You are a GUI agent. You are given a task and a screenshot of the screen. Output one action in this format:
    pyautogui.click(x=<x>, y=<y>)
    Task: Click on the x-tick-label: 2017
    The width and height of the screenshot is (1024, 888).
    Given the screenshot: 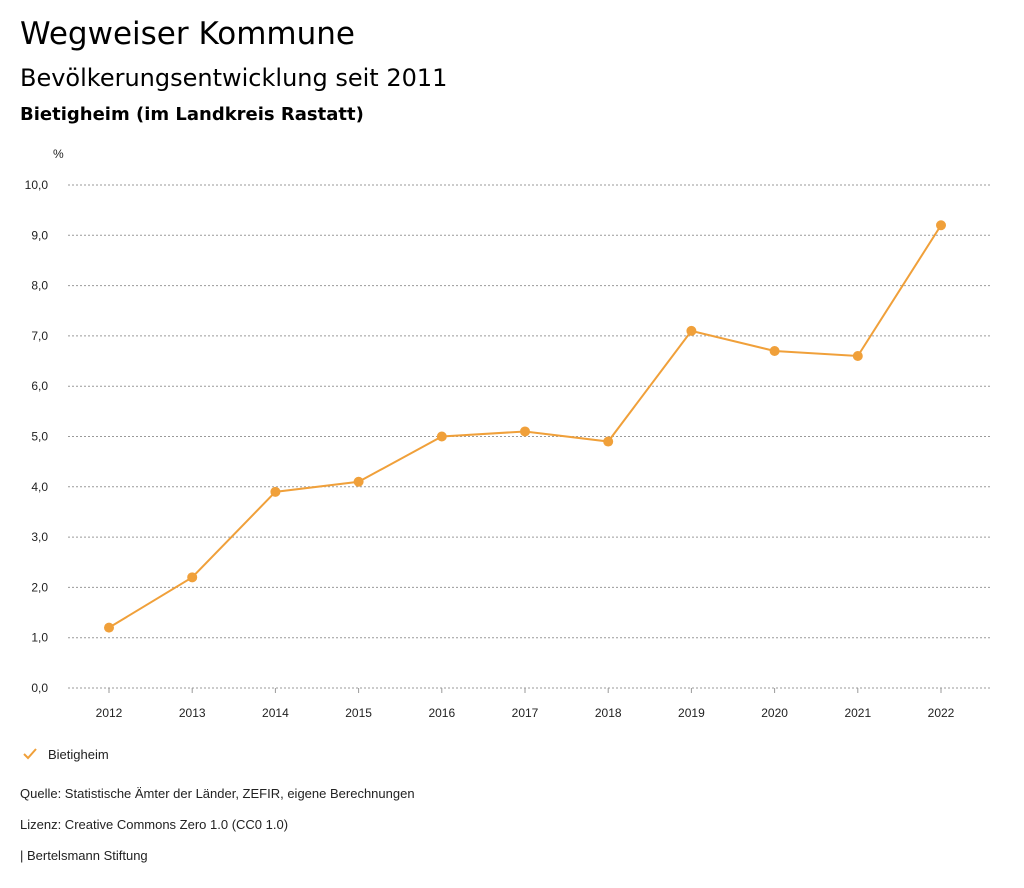 What is the action you would take?
    pyautogui.click(x=525, y=713)
    